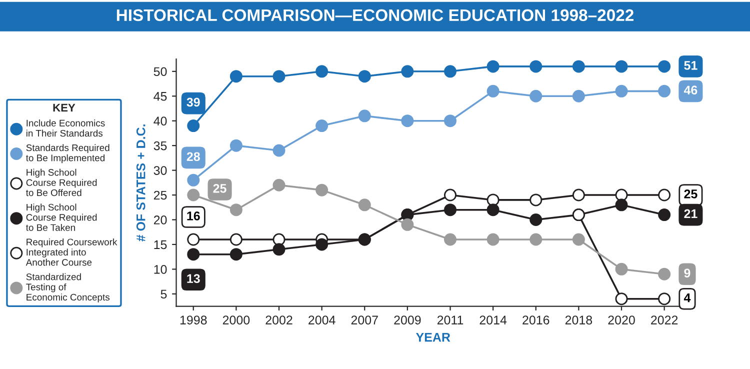  Describe the element at coordinates (536, 320) in the screenshot. I see `x-tick-label: 2016` at that location.